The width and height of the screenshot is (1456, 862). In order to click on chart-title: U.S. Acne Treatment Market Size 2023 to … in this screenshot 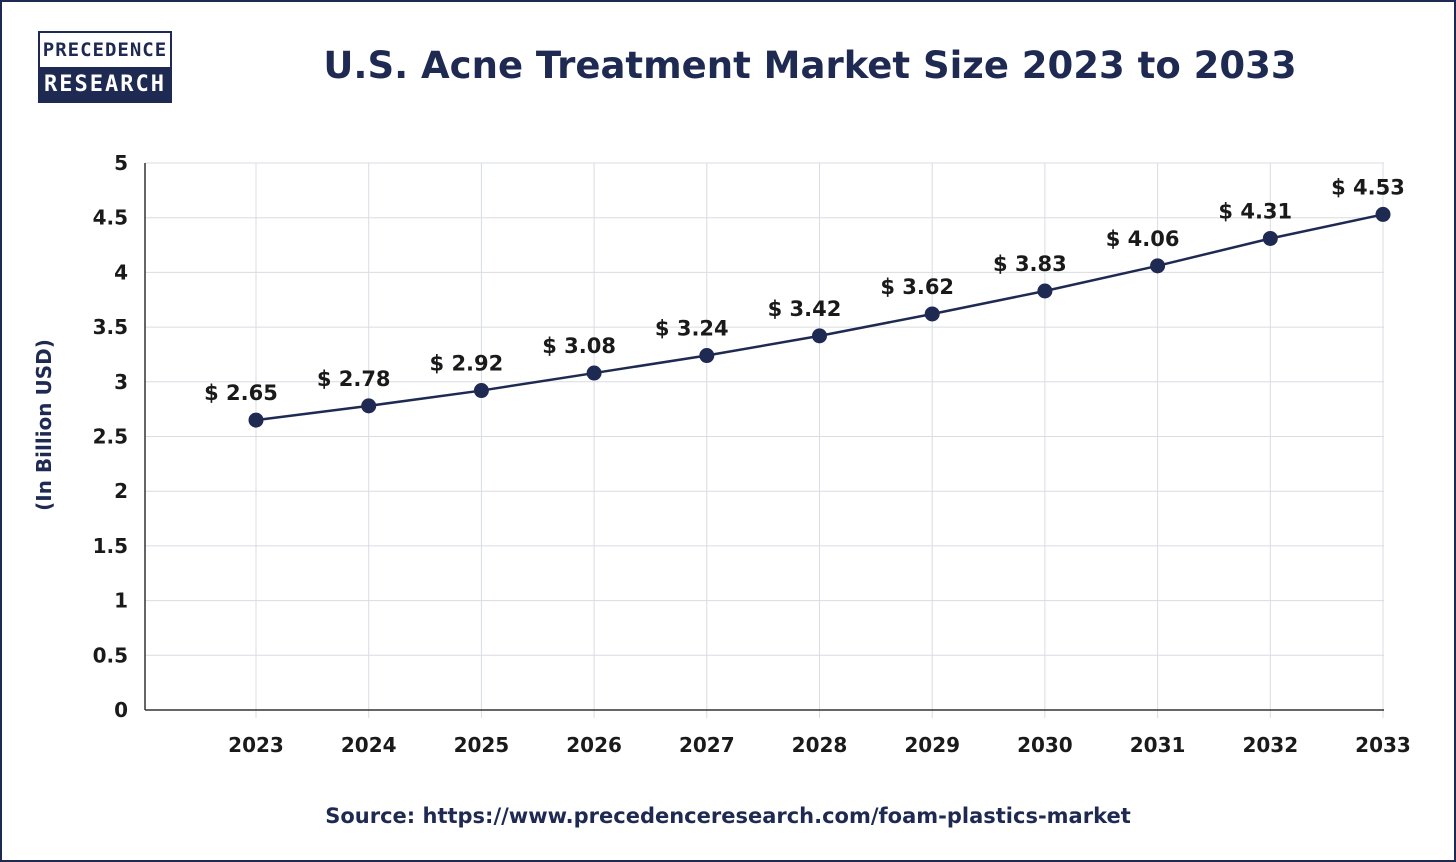, I will do `click(810, 65)`.